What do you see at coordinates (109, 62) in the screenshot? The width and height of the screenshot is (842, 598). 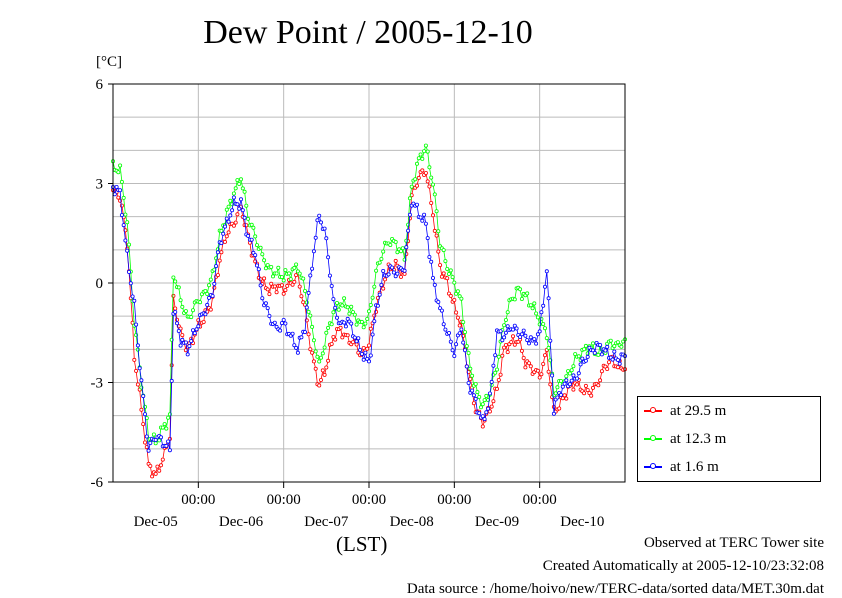 I see `y-axis-unit: [°C]` at bounding box center [109, 62].